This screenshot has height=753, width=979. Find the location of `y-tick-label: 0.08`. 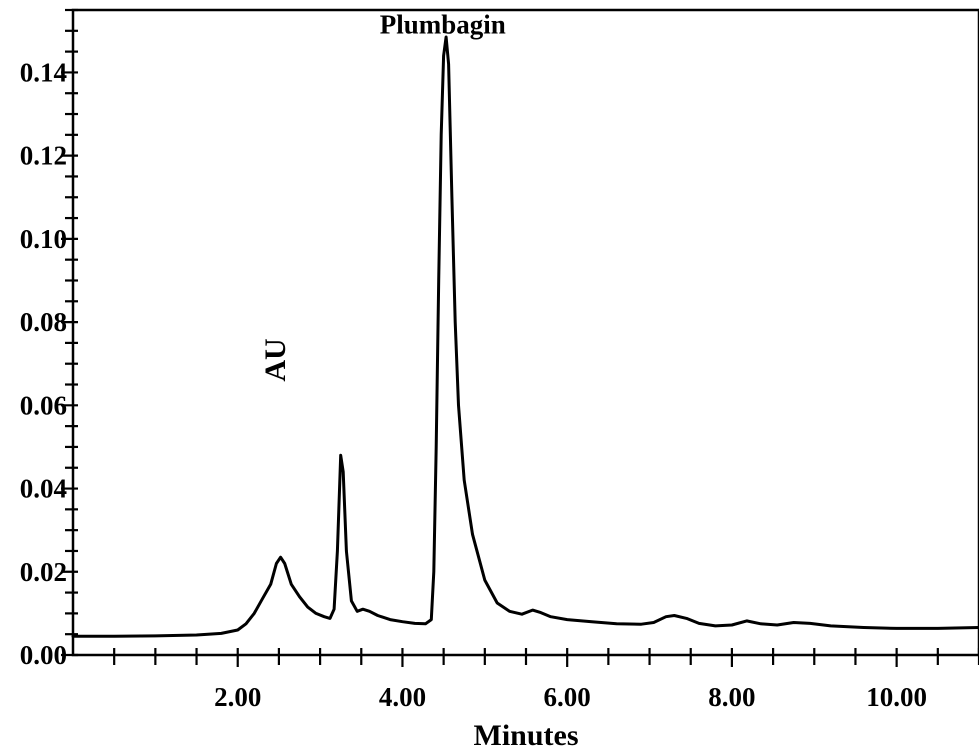

y-tick-label: 0.08 is located at coordinates (43, 322).